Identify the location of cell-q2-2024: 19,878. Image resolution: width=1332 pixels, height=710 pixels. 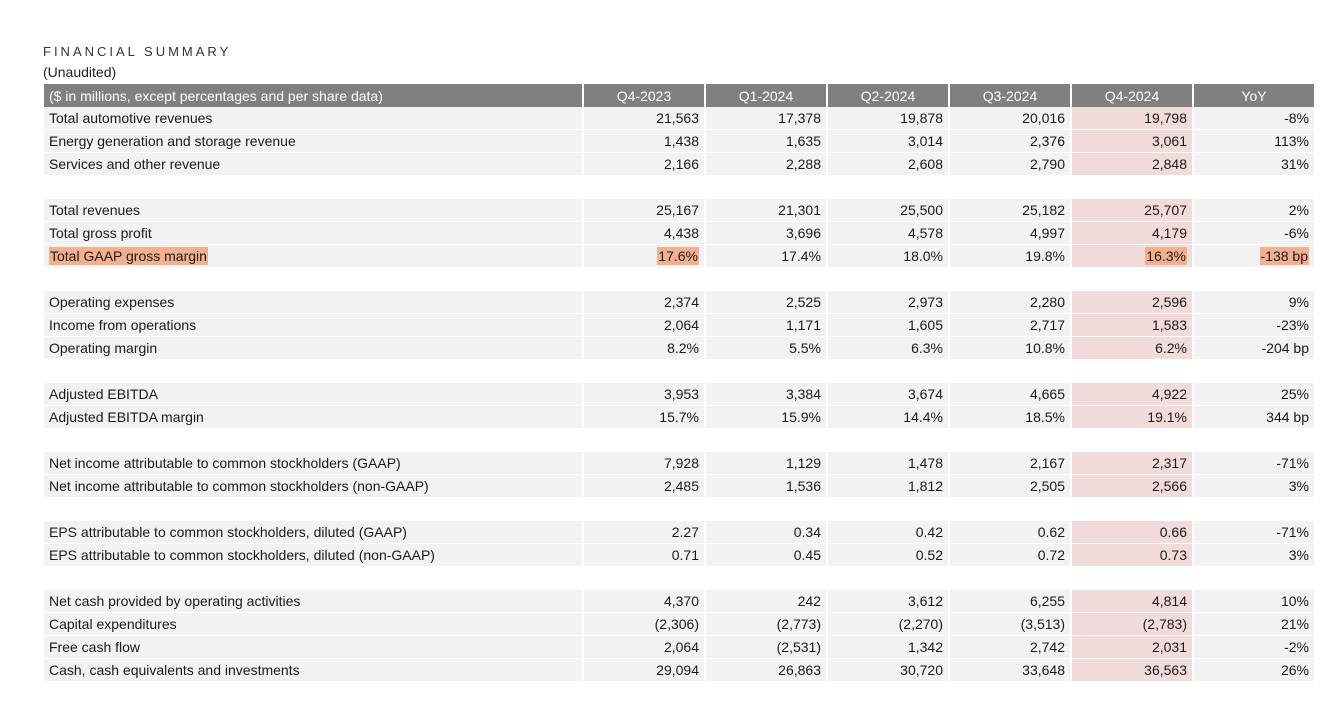
(889, 118).